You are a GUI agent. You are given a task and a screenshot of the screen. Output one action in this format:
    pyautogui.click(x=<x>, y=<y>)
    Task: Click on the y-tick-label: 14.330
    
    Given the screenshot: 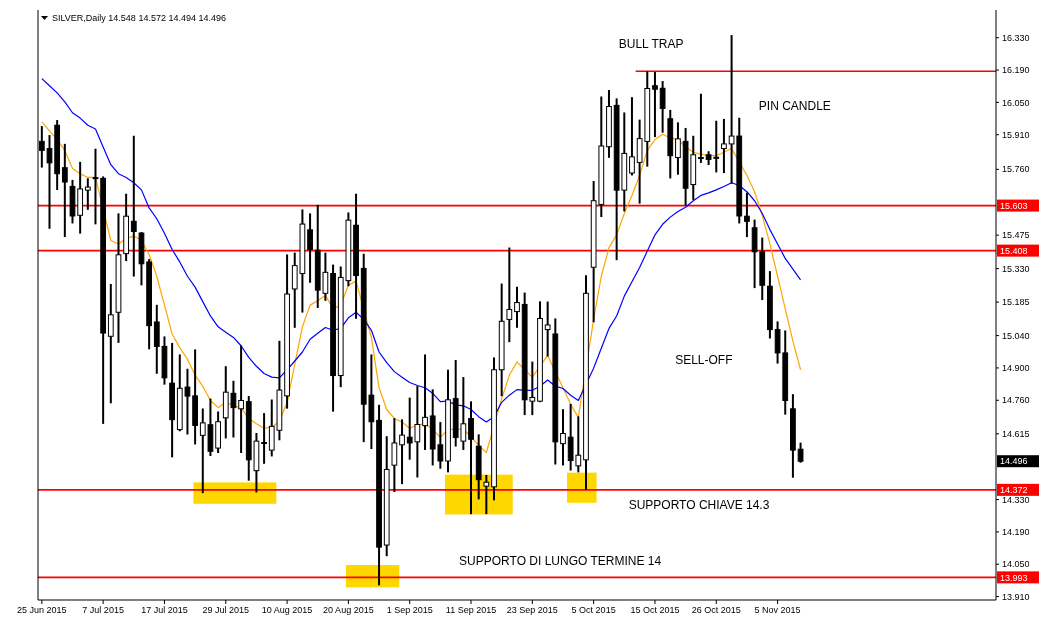 What is the action you would take?
    pyautogui.click(x=1016, y=499)
    